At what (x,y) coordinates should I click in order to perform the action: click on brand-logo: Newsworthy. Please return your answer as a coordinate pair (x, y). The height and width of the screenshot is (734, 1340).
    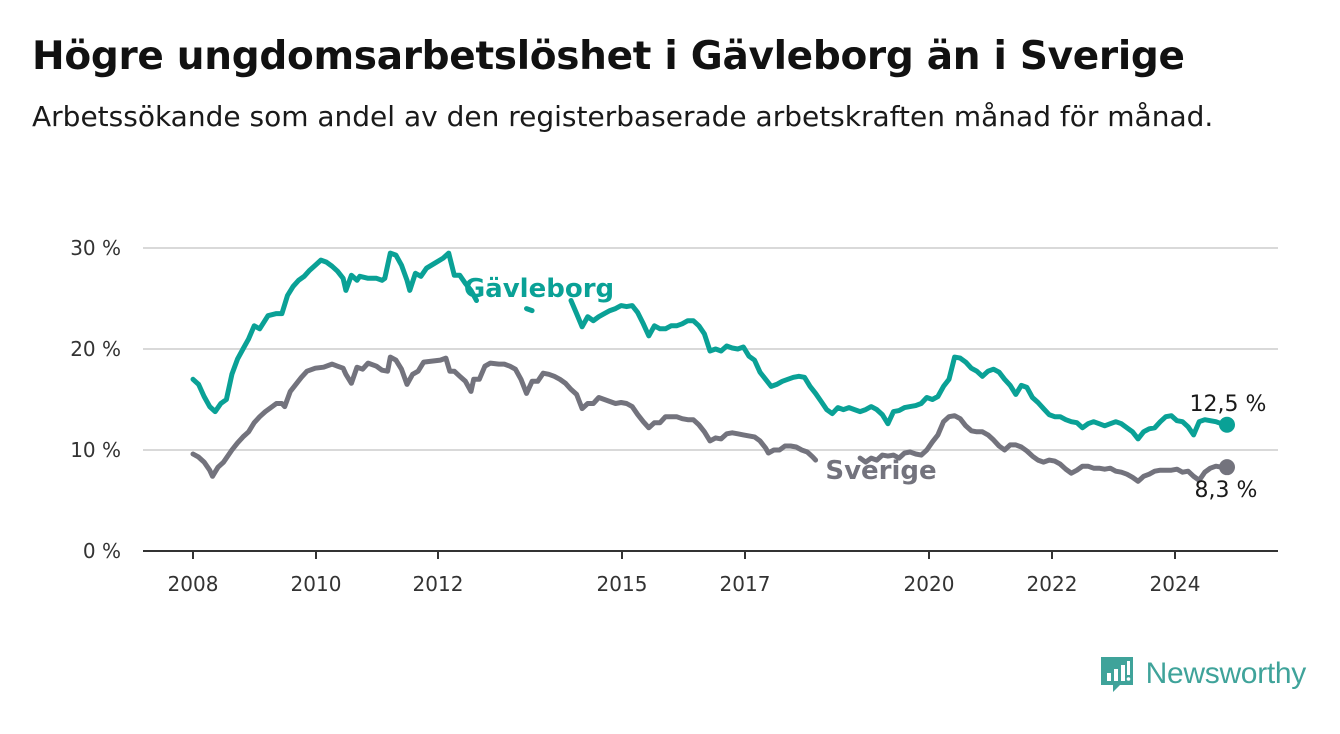
    Looking at the image, I should click on (1202, 674).